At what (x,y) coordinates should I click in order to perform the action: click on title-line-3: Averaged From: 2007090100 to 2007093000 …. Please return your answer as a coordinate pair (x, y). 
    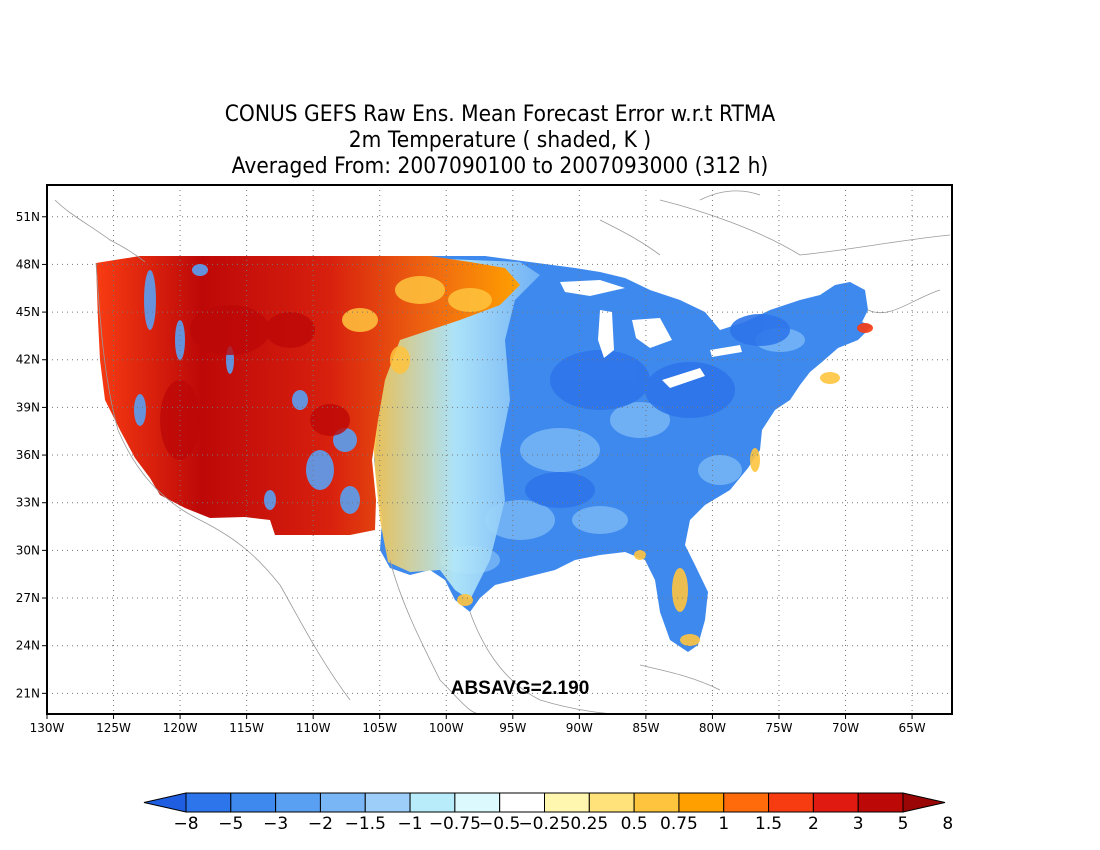
    Looking at the image, I should click on (500, 166).